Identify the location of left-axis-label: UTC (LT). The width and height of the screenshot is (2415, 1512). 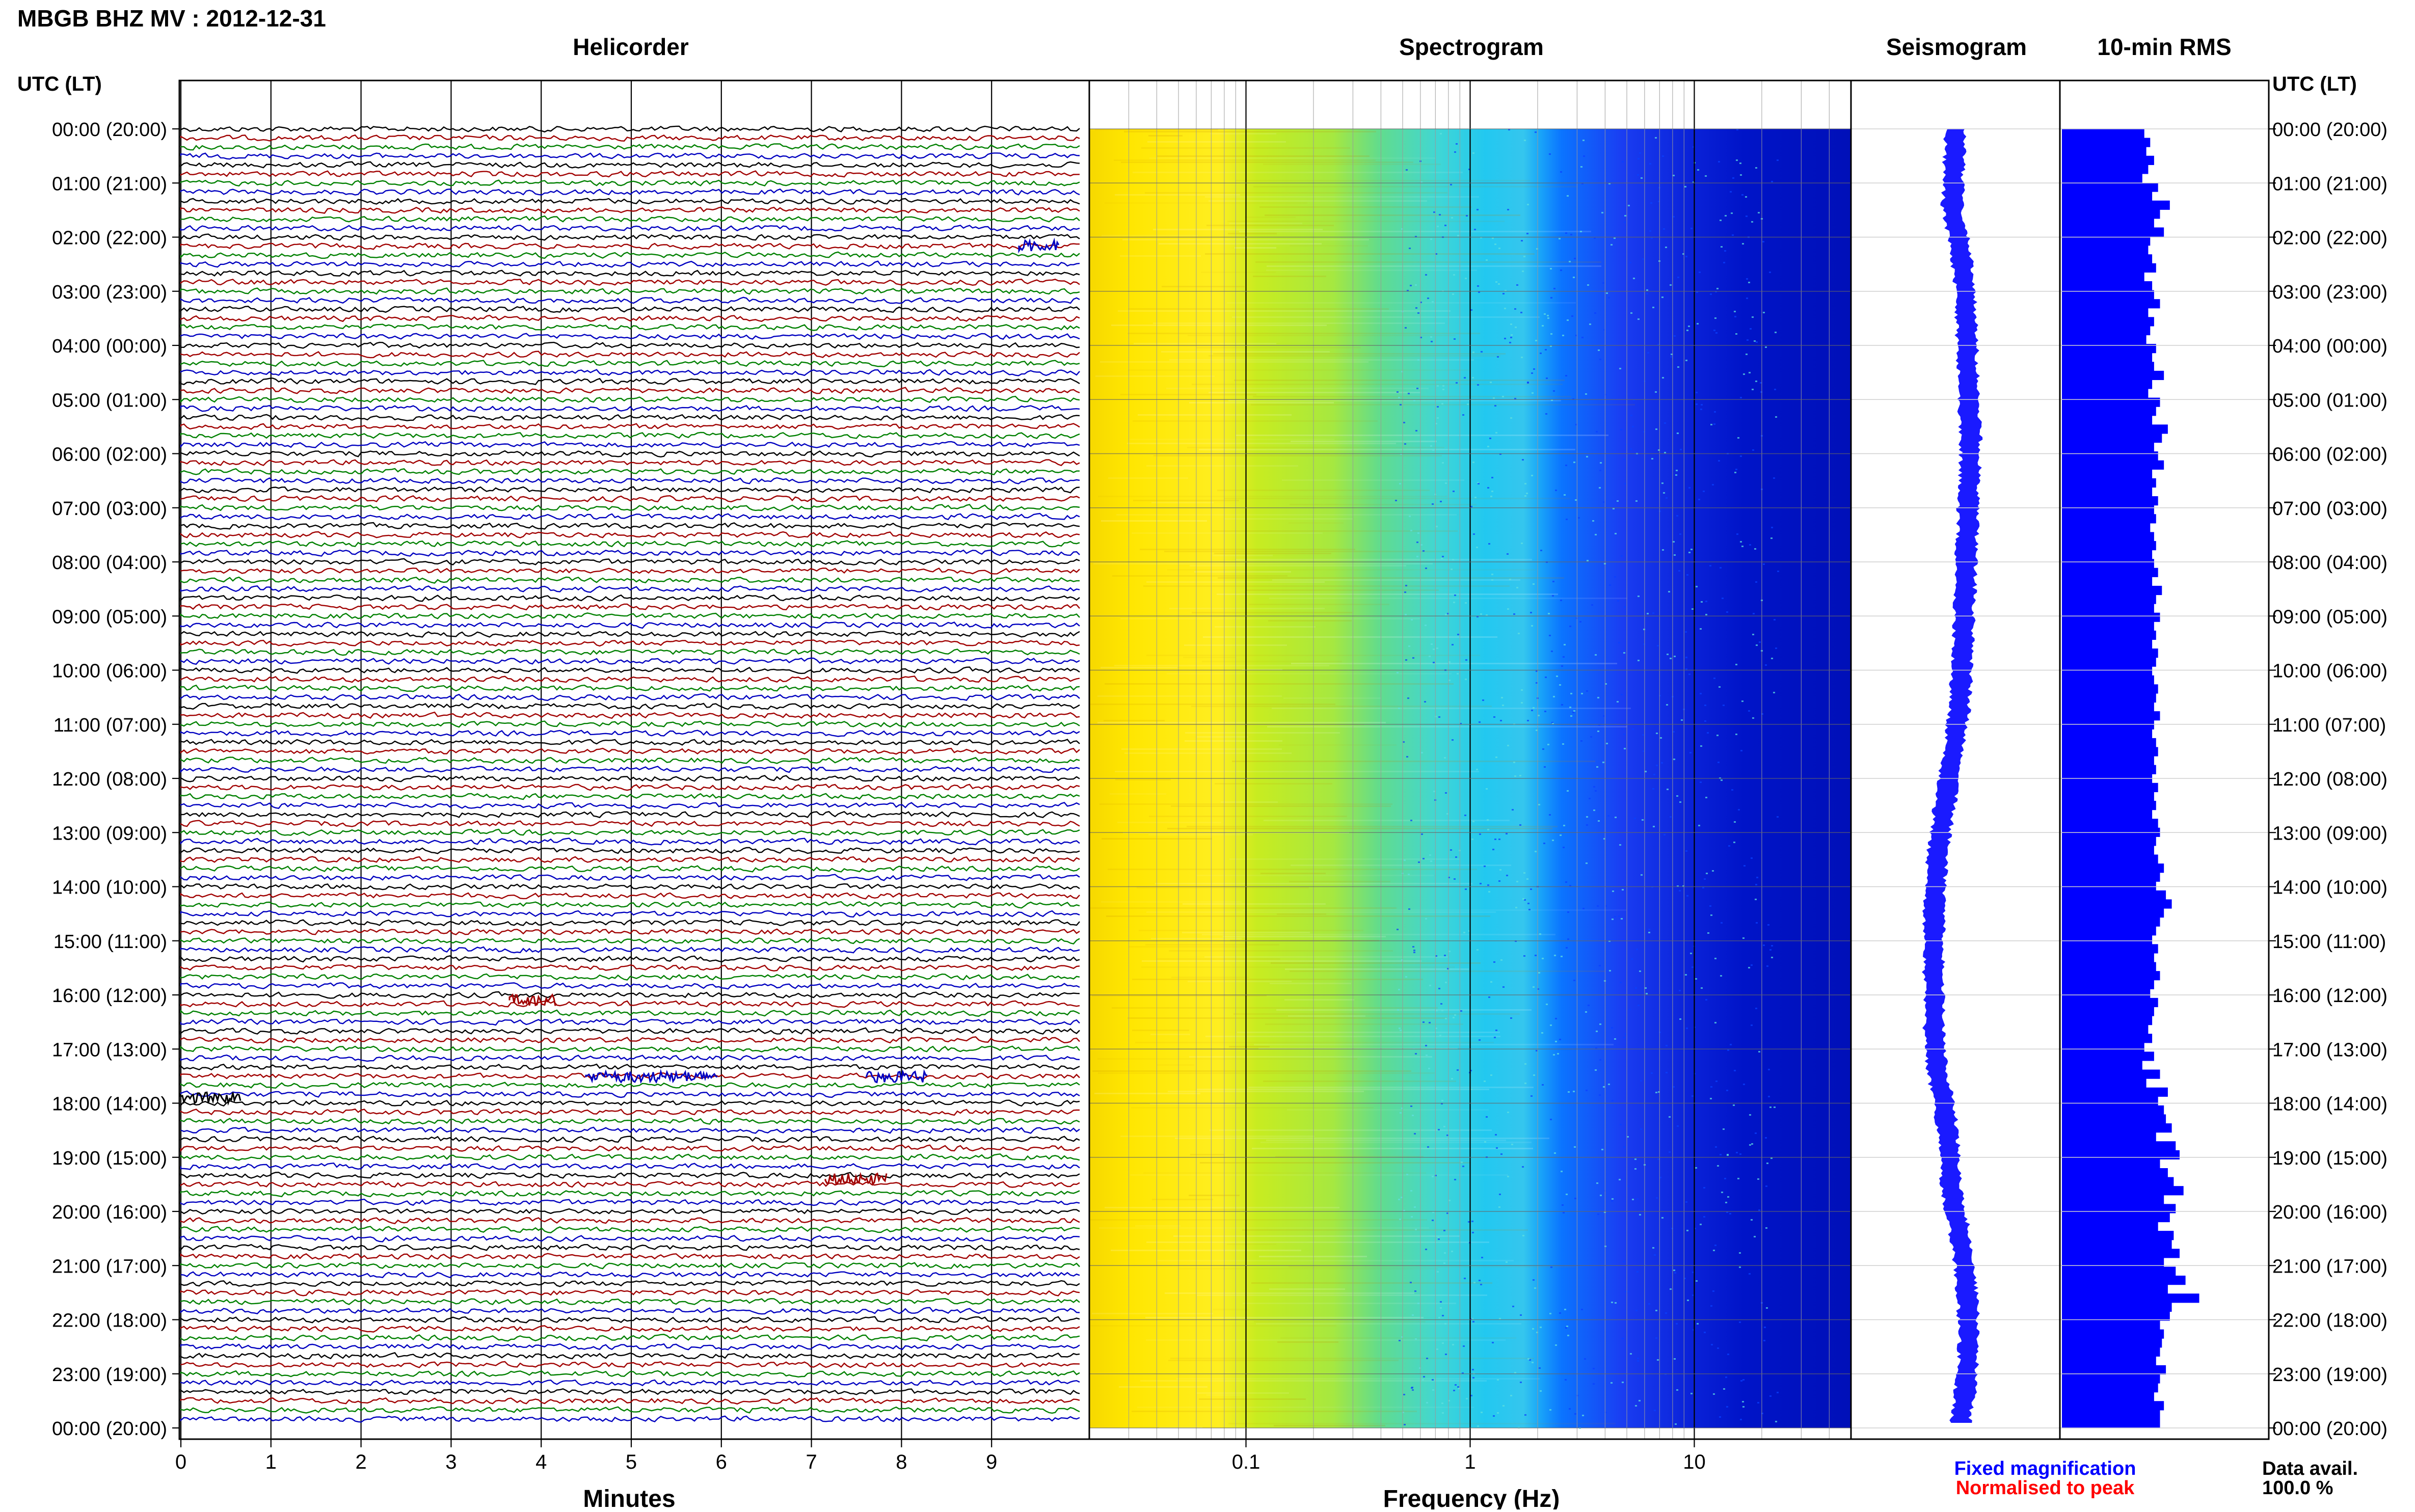
(60, 84).